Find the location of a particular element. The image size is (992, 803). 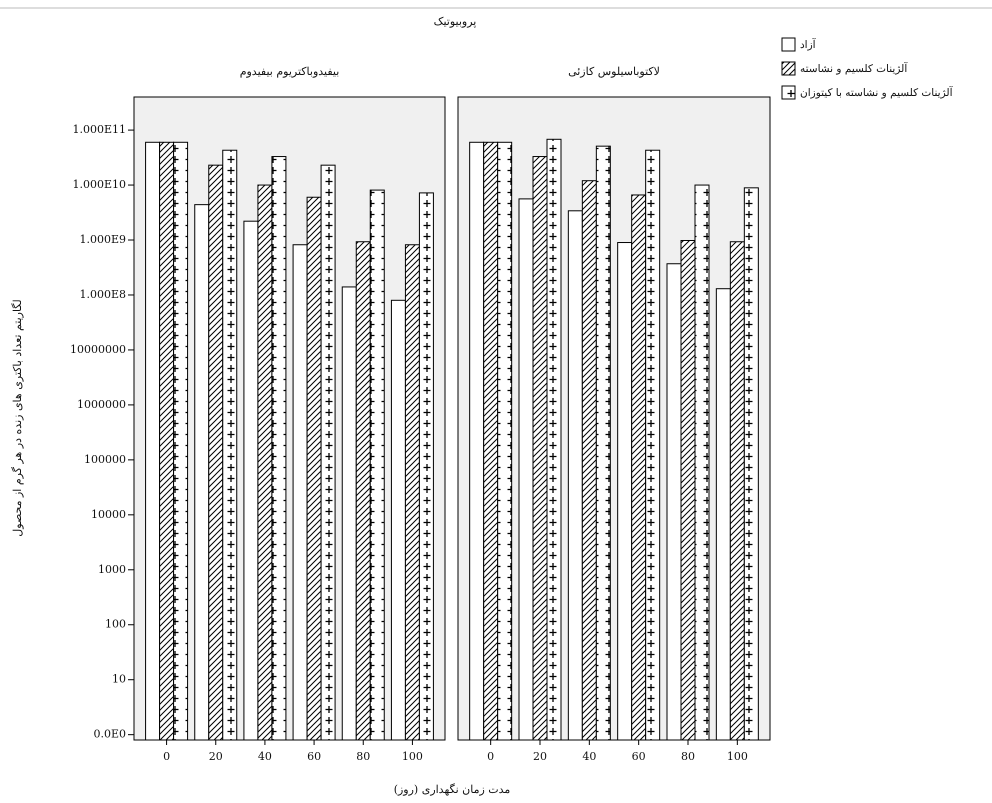

y-tick-label: 1000 is located at coordinates (112, 569).